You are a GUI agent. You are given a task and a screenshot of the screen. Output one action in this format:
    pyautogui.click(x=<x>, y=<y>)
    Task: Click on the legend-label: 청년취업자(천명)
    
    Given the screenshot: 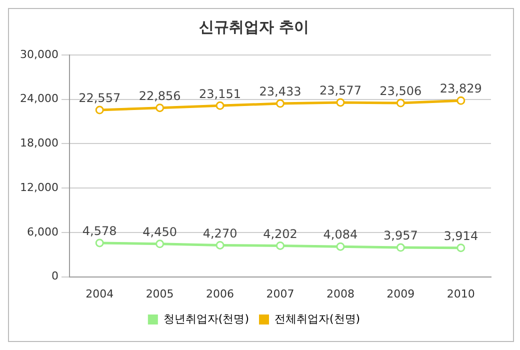 What is the action you would take?
    pyautogui.click(x=206, y=319)
    